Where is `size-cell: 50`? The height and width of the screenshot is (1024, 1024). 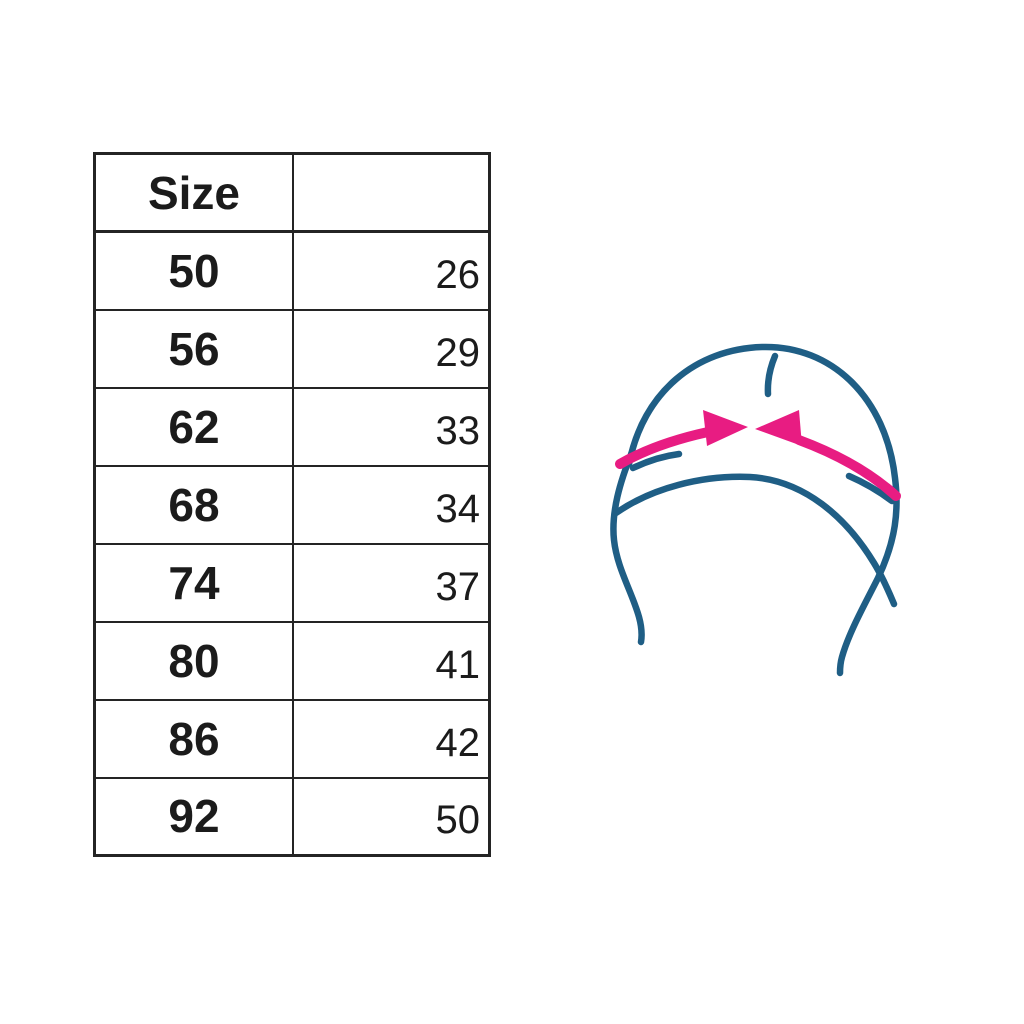 size-cell: 50 is located at coordinates (193, 270).